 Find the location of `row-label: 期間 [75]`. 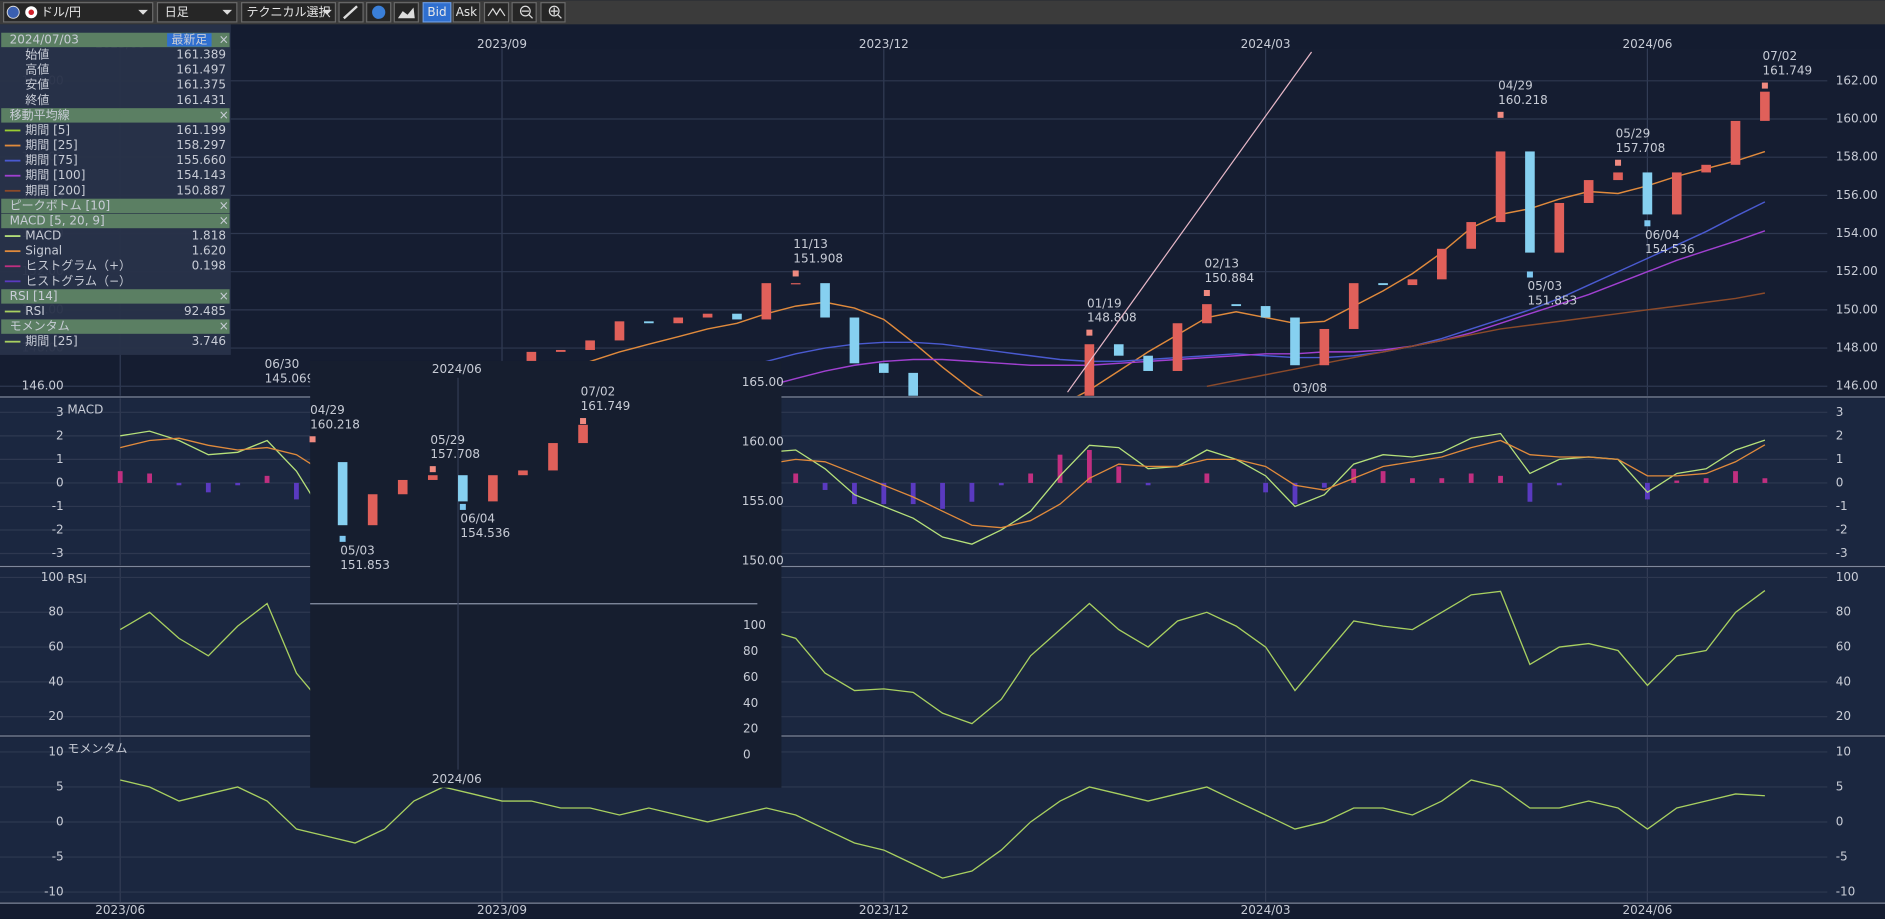

row-label: 期間 [75] is located at coordinates (51, 160).